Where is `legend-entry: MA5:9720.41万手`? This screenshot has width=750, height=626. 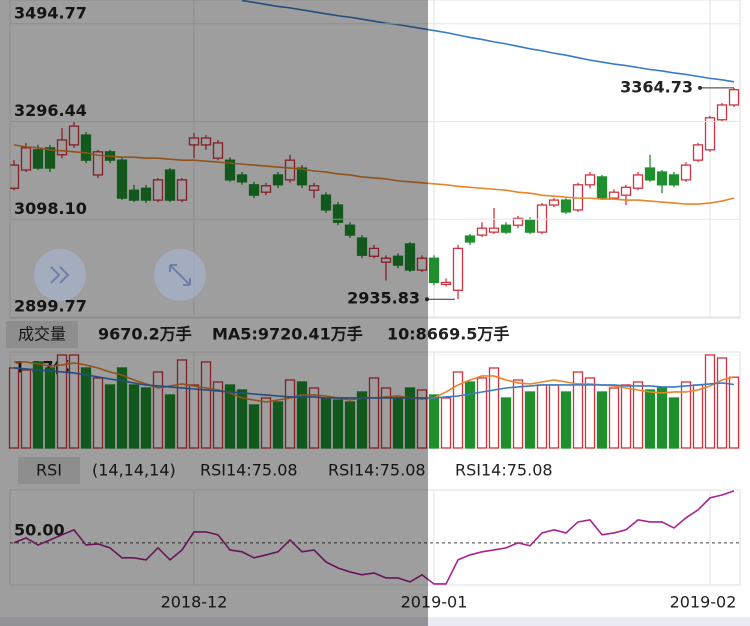
legend-entry: MA5:9720.41万手 is located at coordinates (287, 334).